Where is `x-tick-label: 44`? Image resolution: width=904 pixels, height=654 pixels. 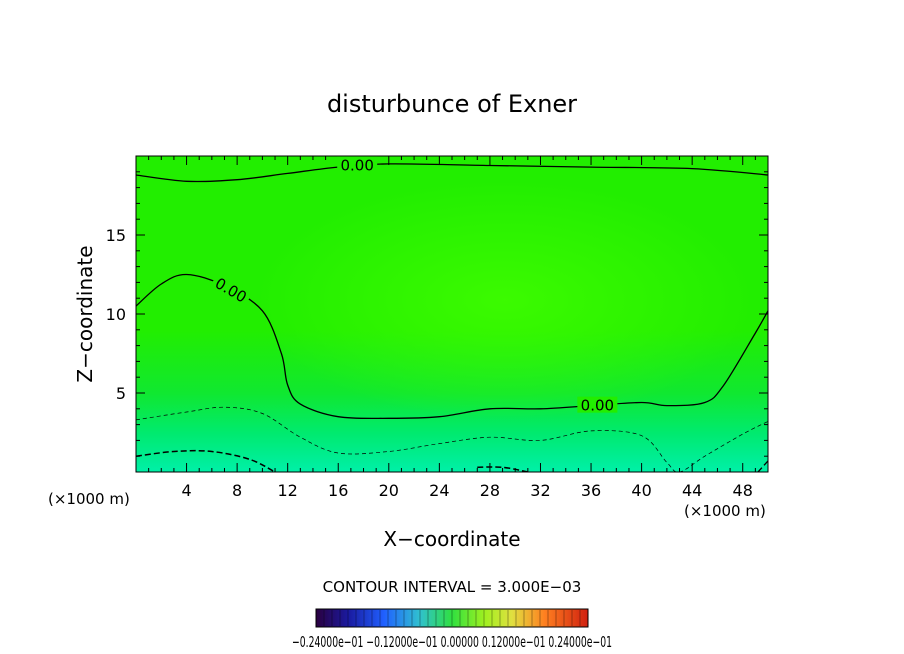 x-tick-label: 44 is located at coordinates (692, 490).